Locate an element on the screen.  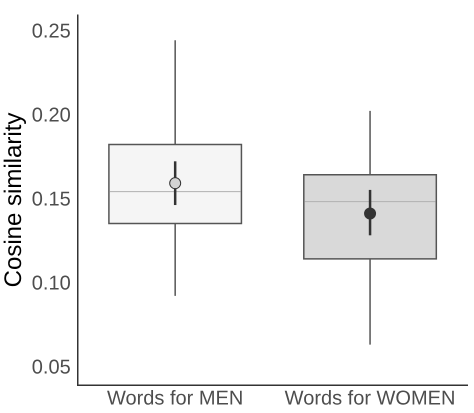
y-tick-label: 0.25 is located at coordinates (51, 31).